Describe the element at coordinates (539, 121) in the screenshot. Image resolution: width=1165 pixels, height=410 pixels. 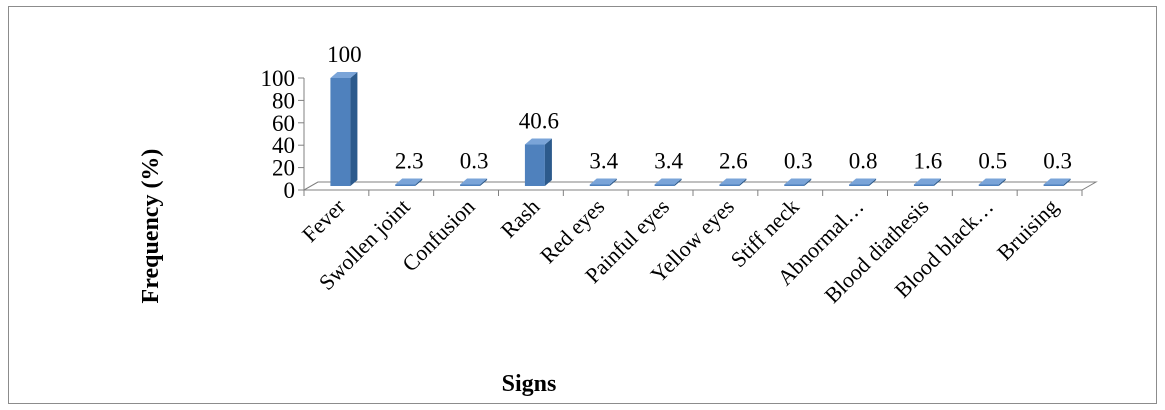
I see `data-label: 40.6` at that location.